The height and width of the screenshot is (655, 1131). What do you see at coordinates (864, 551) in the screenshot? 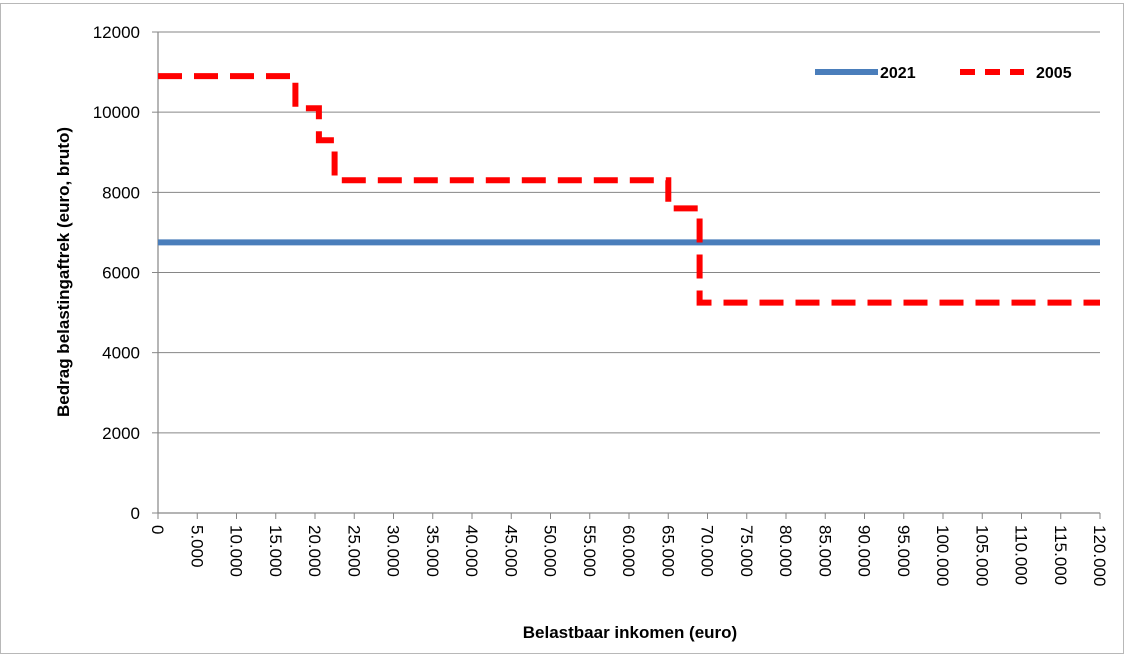
I see `x-tick-label: 90.000` at bounding box center [864, 551].